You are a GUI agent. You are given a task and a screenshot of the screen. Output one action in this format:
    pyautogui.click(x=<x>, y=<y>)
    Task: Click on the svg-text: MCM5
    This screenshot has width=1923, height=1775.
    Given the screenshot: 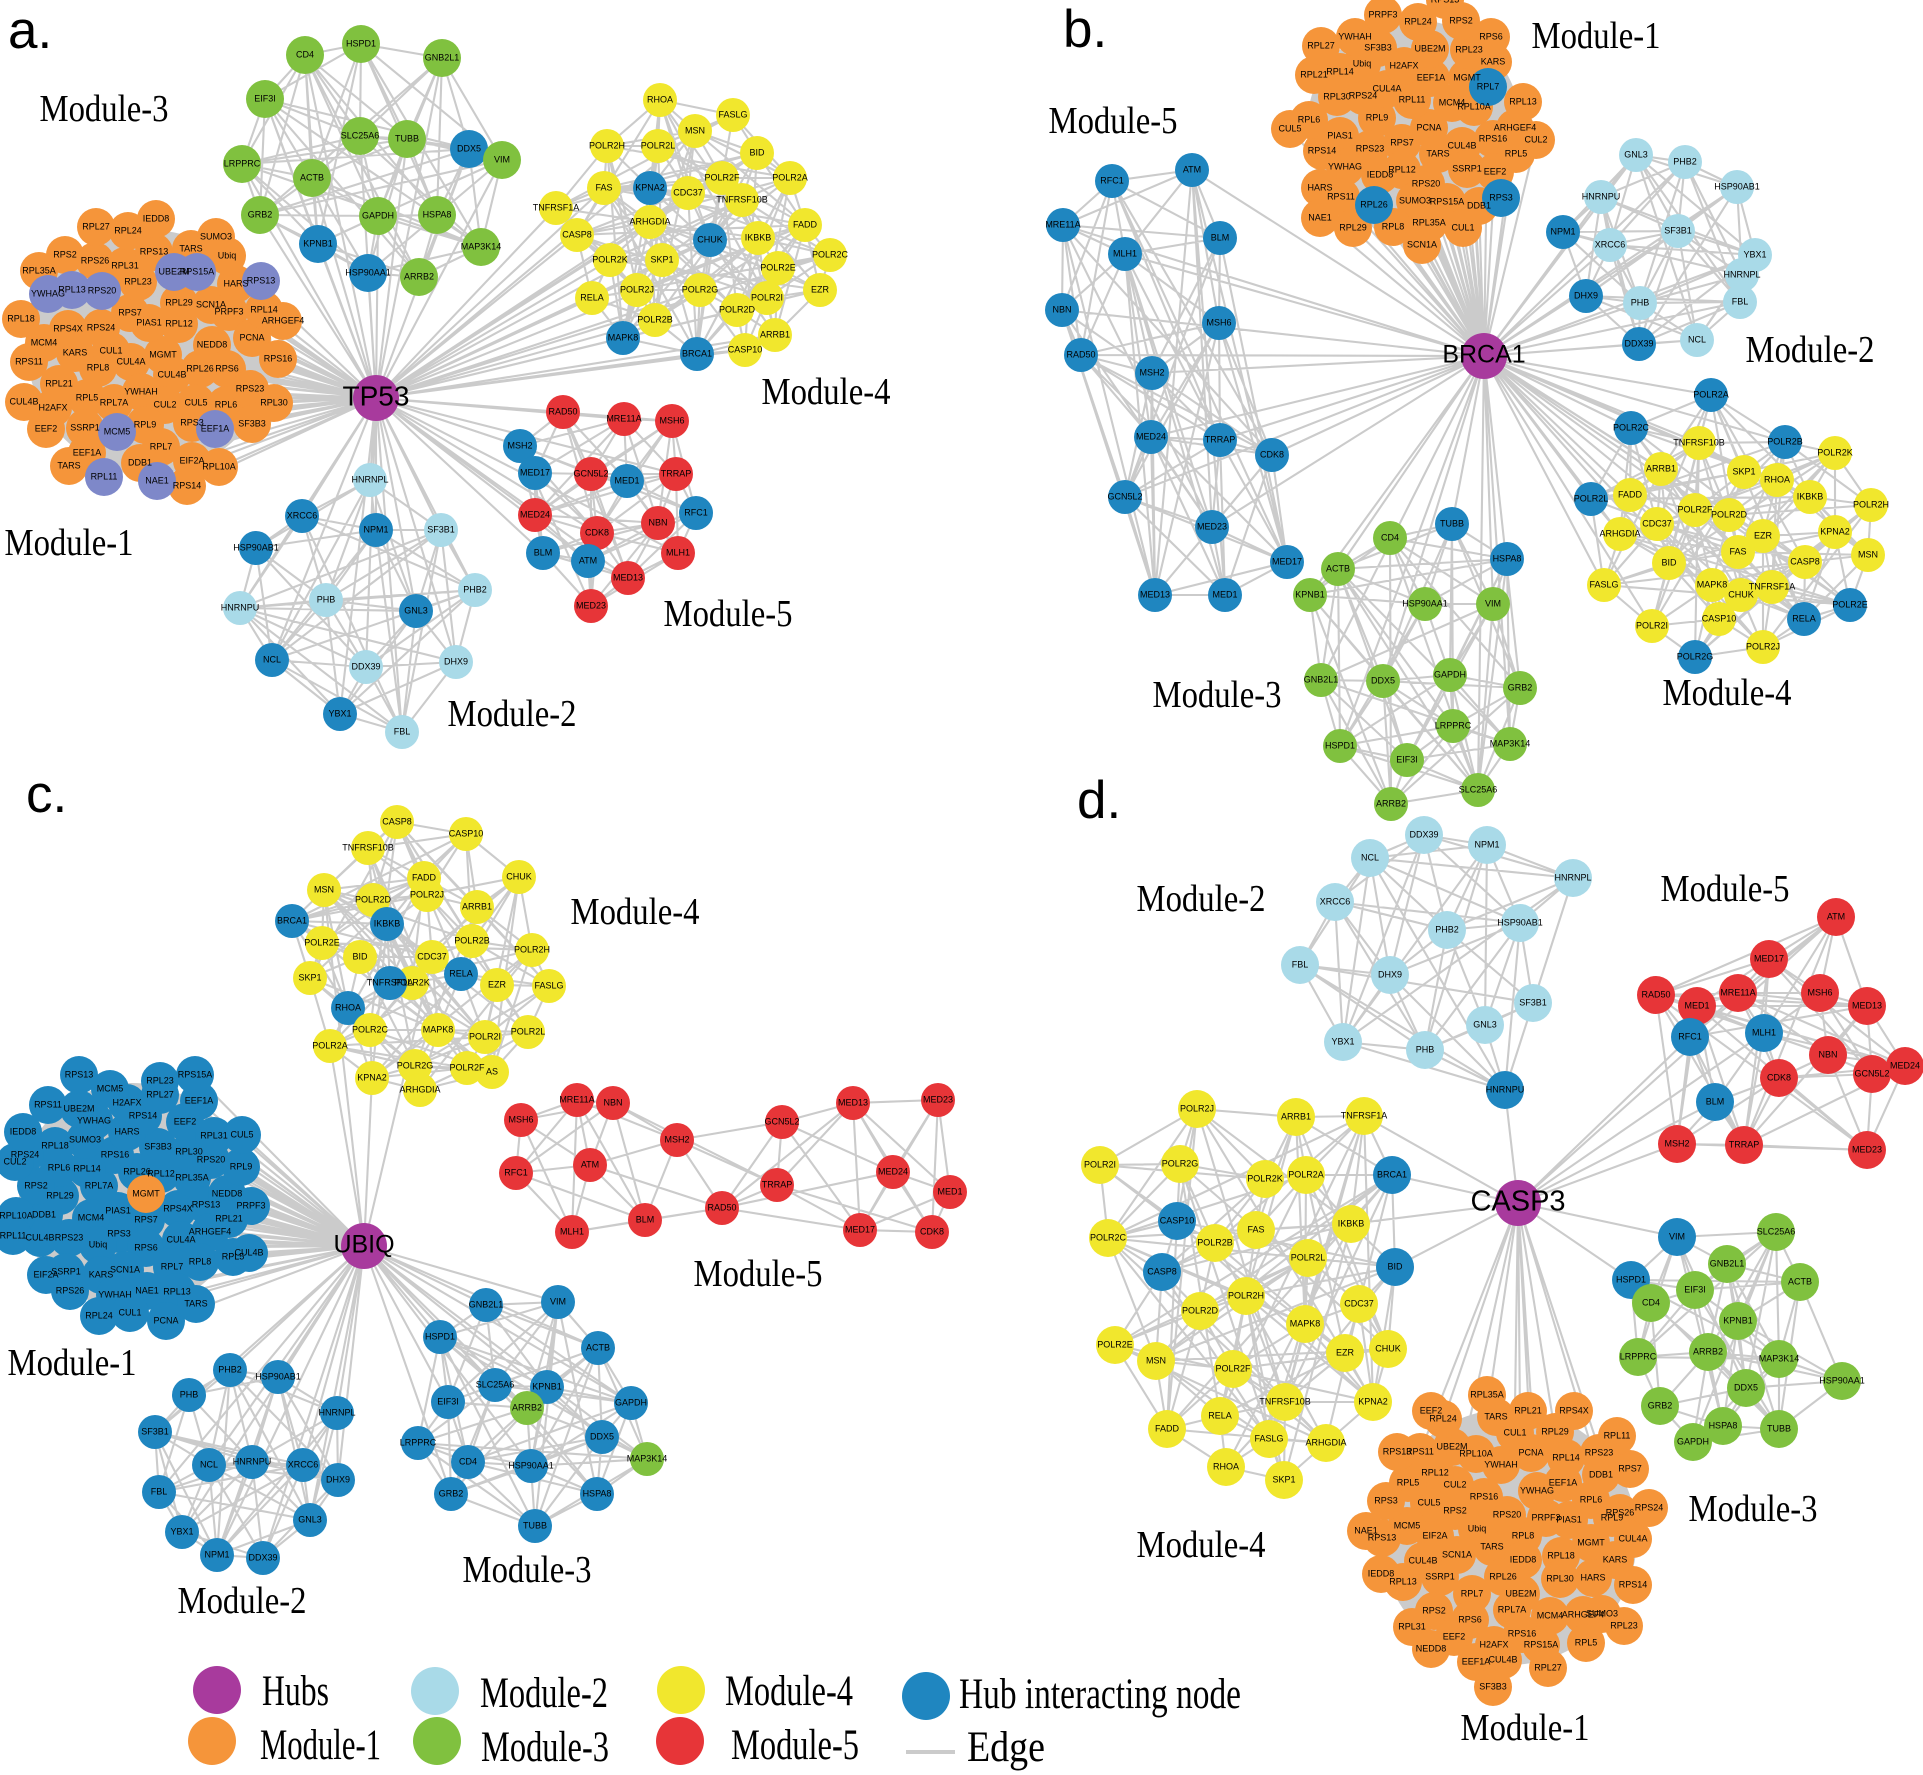 What is the action you would take?
    pyautogui.click(x=117, y=431)
    